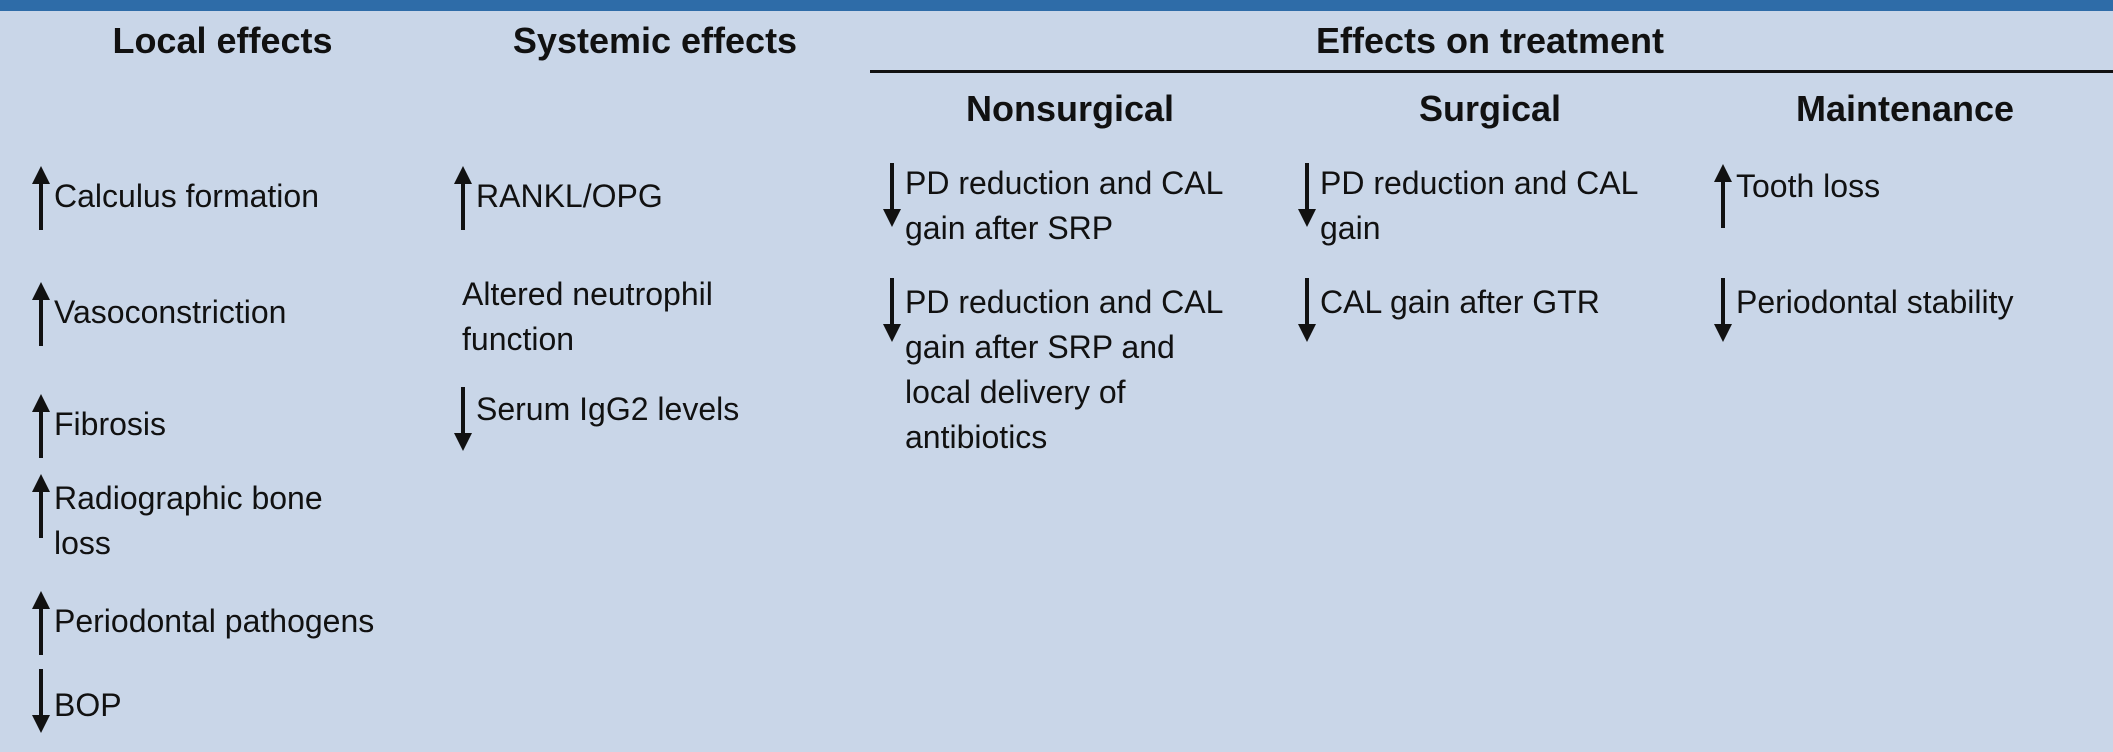 The height and width of the screenshot is (752, 2113). I want to click on local-item-text: Periodontal pathogens, so click(214, 621).